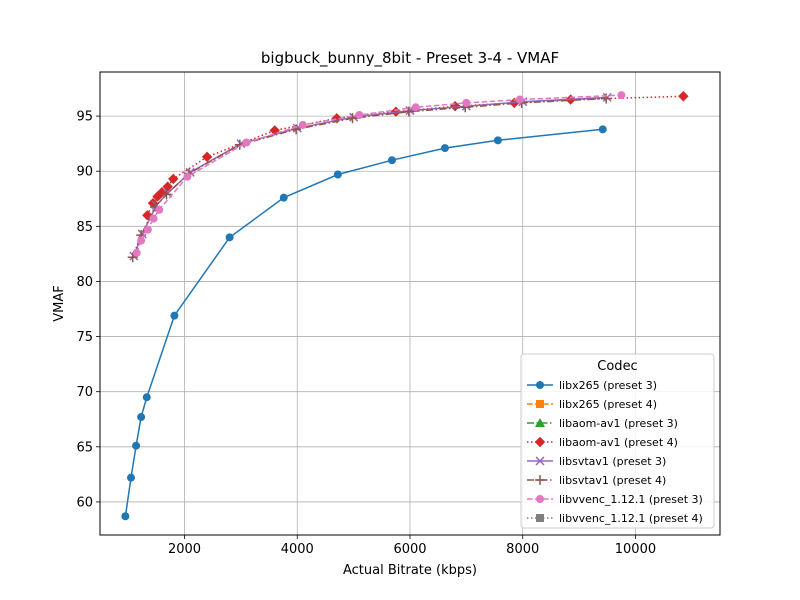  I want to click on y-tick-label: 75, so click(84, 337).